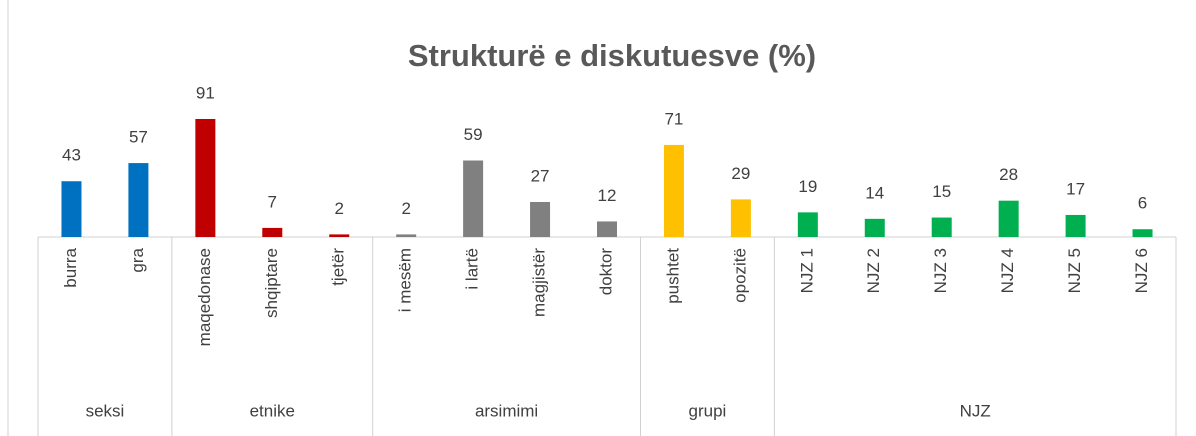 The height and width of the screenshot is (436, 1196). I want to click on group-label: seksi, so click(105, 410).